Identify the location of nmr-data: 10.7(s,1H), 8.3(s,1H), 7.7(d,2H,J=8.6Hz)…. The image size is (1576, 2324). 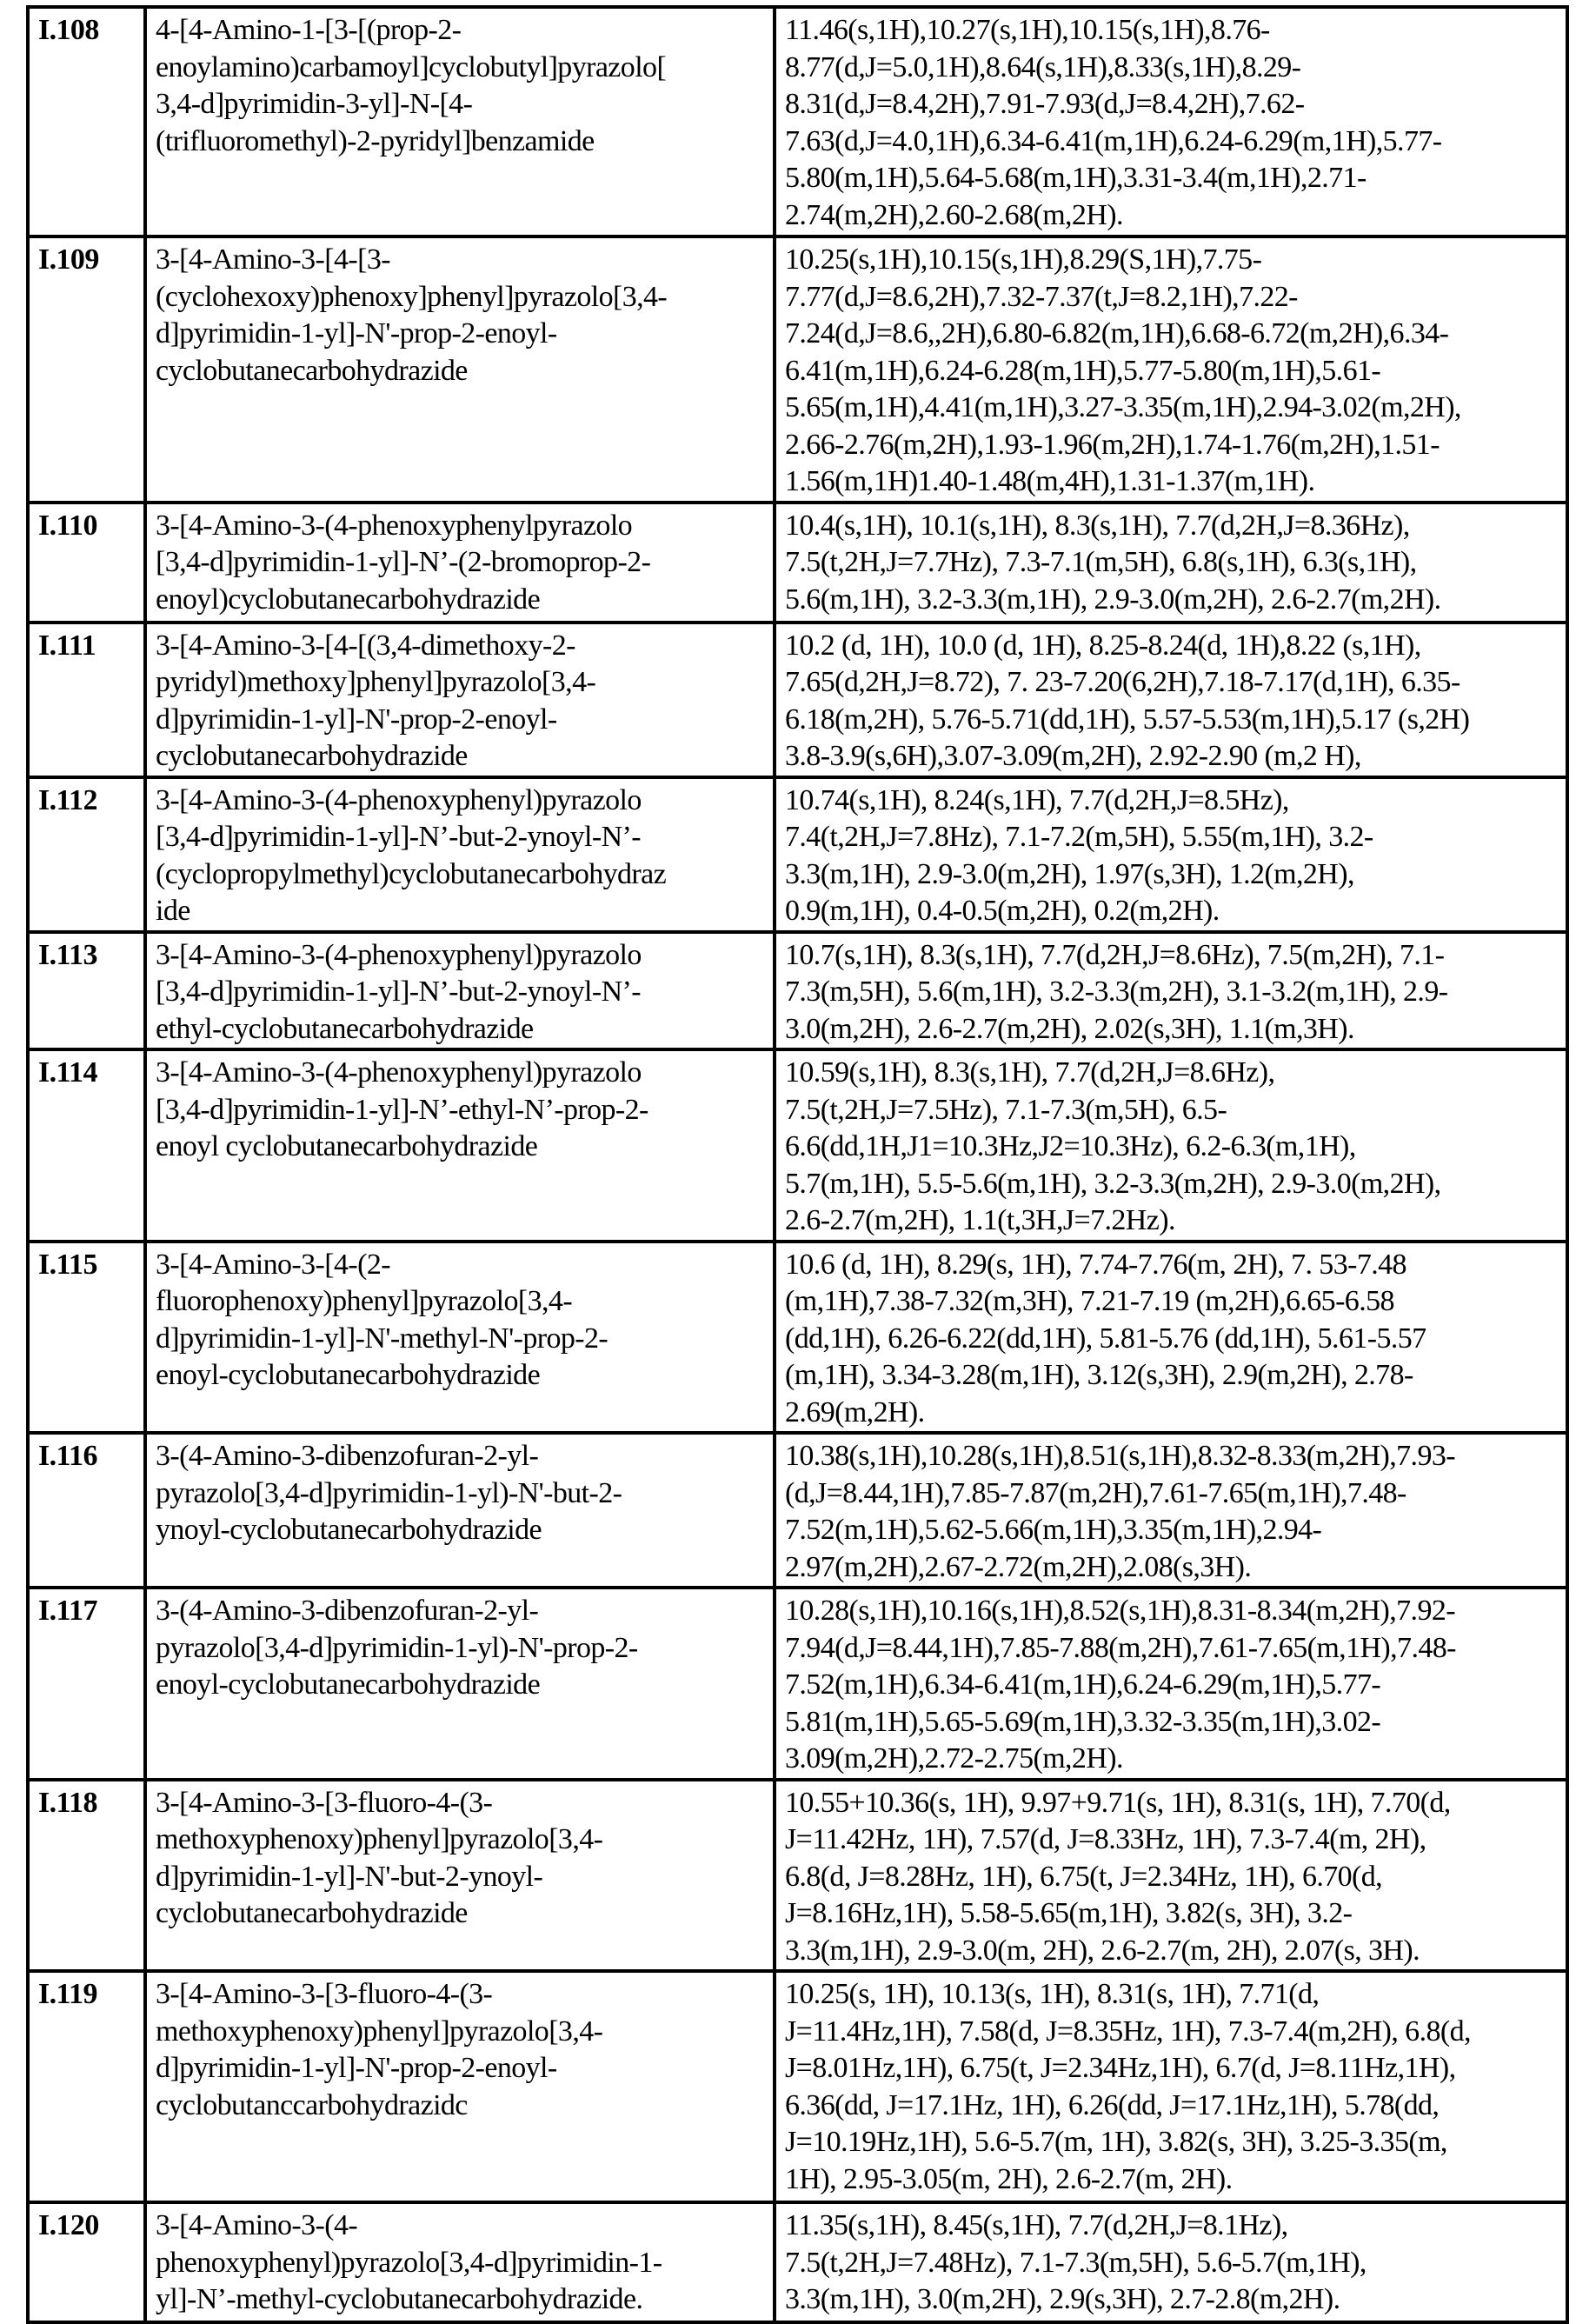
(1171, 991).